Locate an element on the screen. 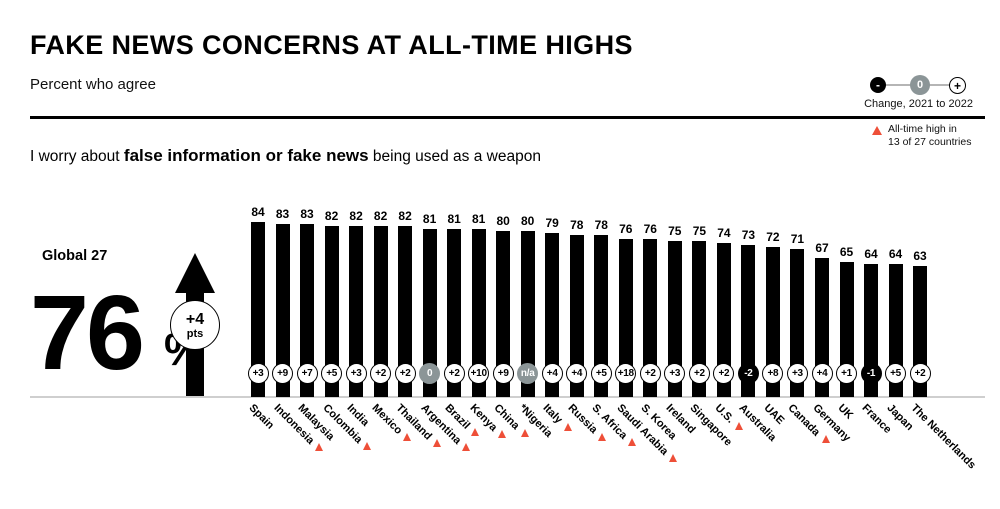  bar-value-label: 84 is located at coordinates (258, 212).